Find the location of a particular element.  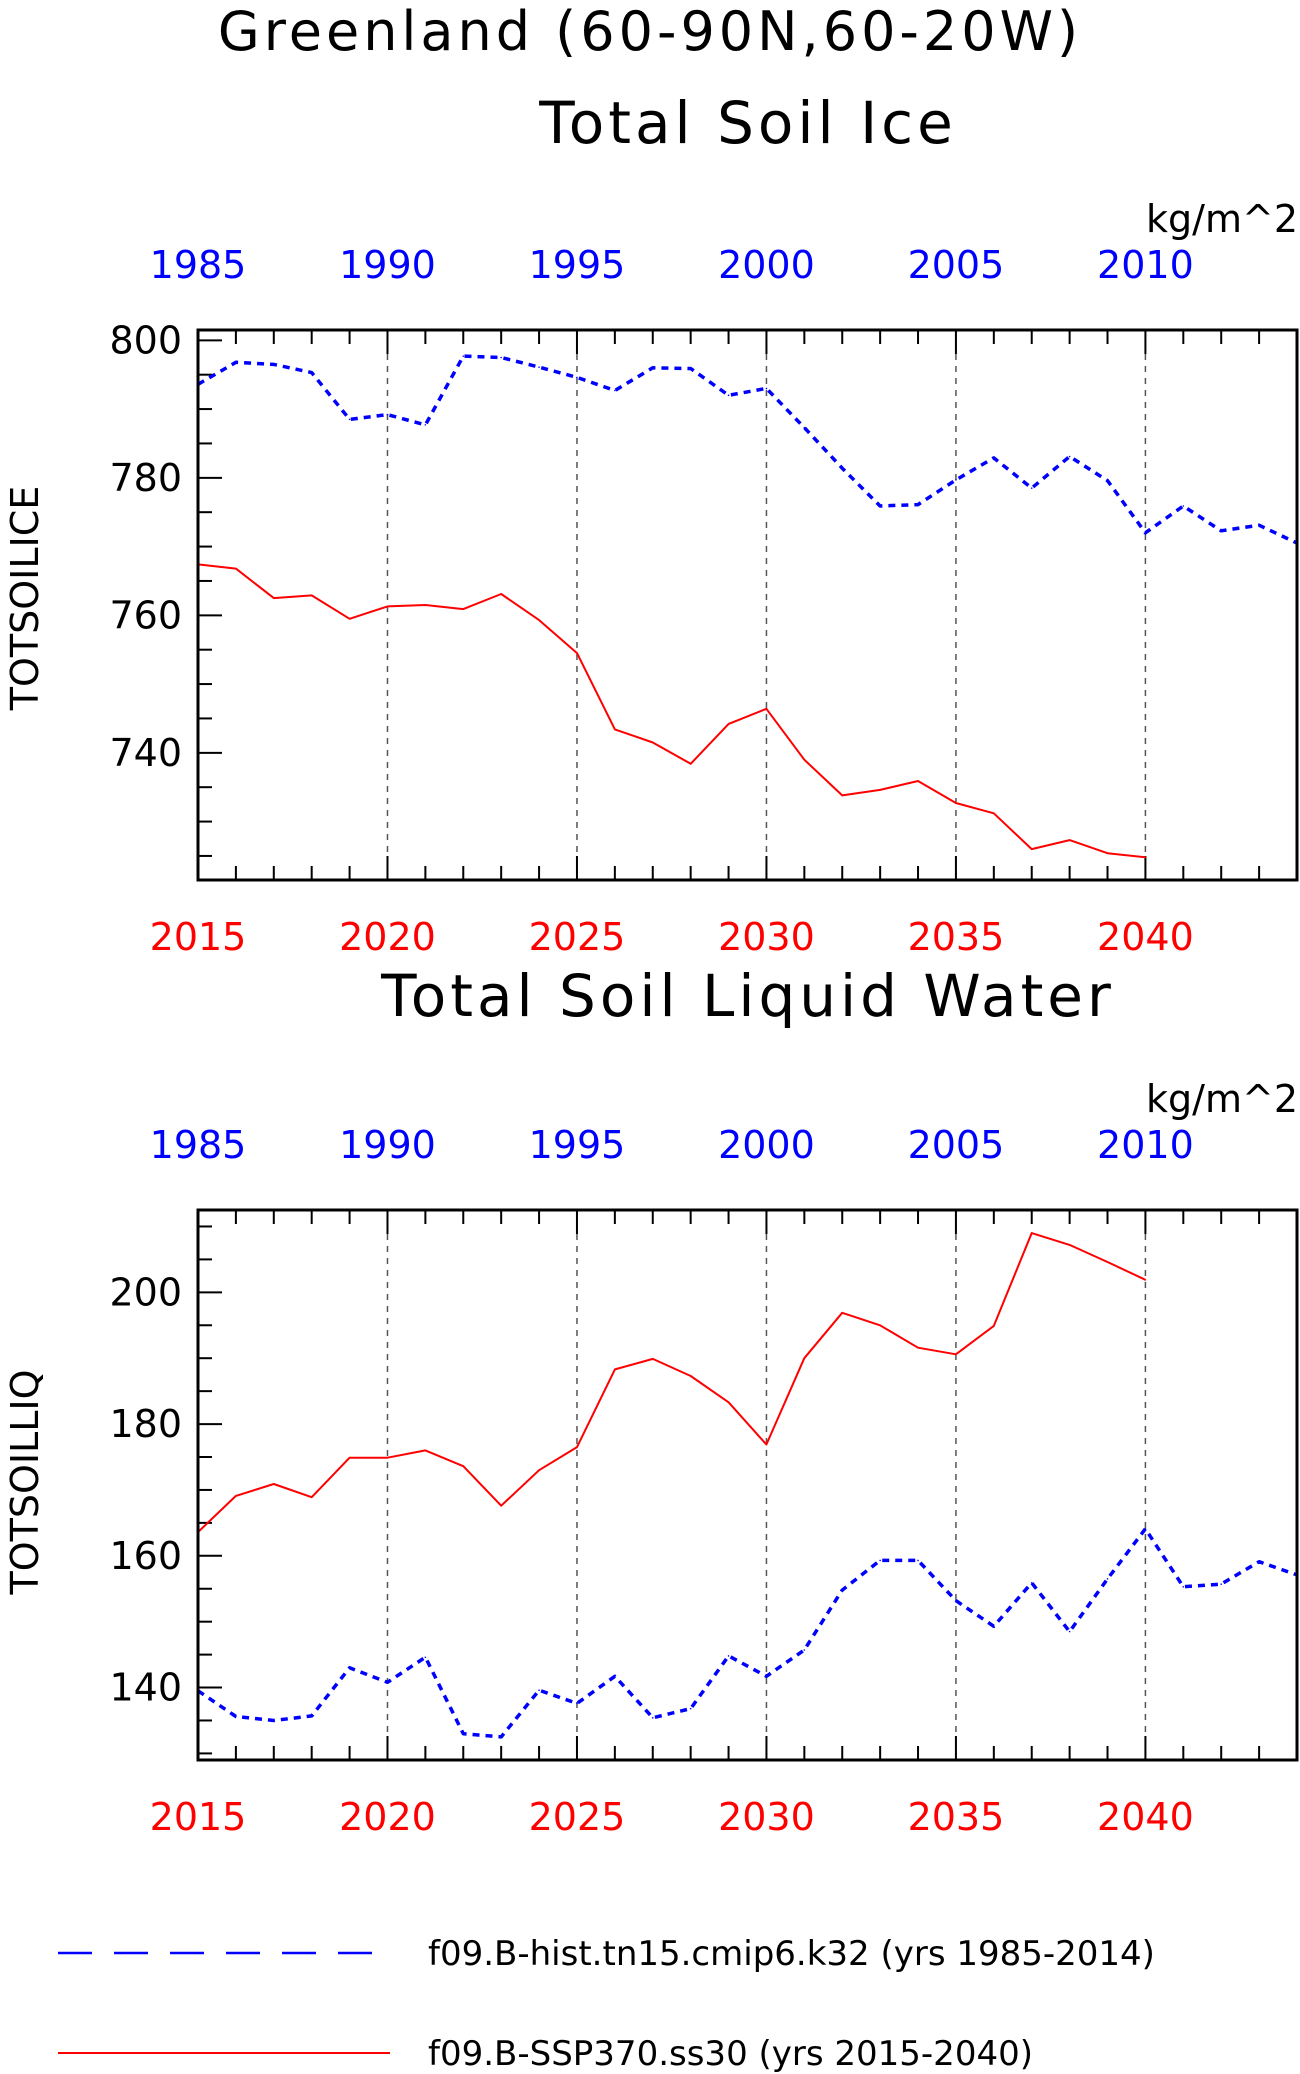

y-tick-label: 180 is located at coordinates (145, 1424).